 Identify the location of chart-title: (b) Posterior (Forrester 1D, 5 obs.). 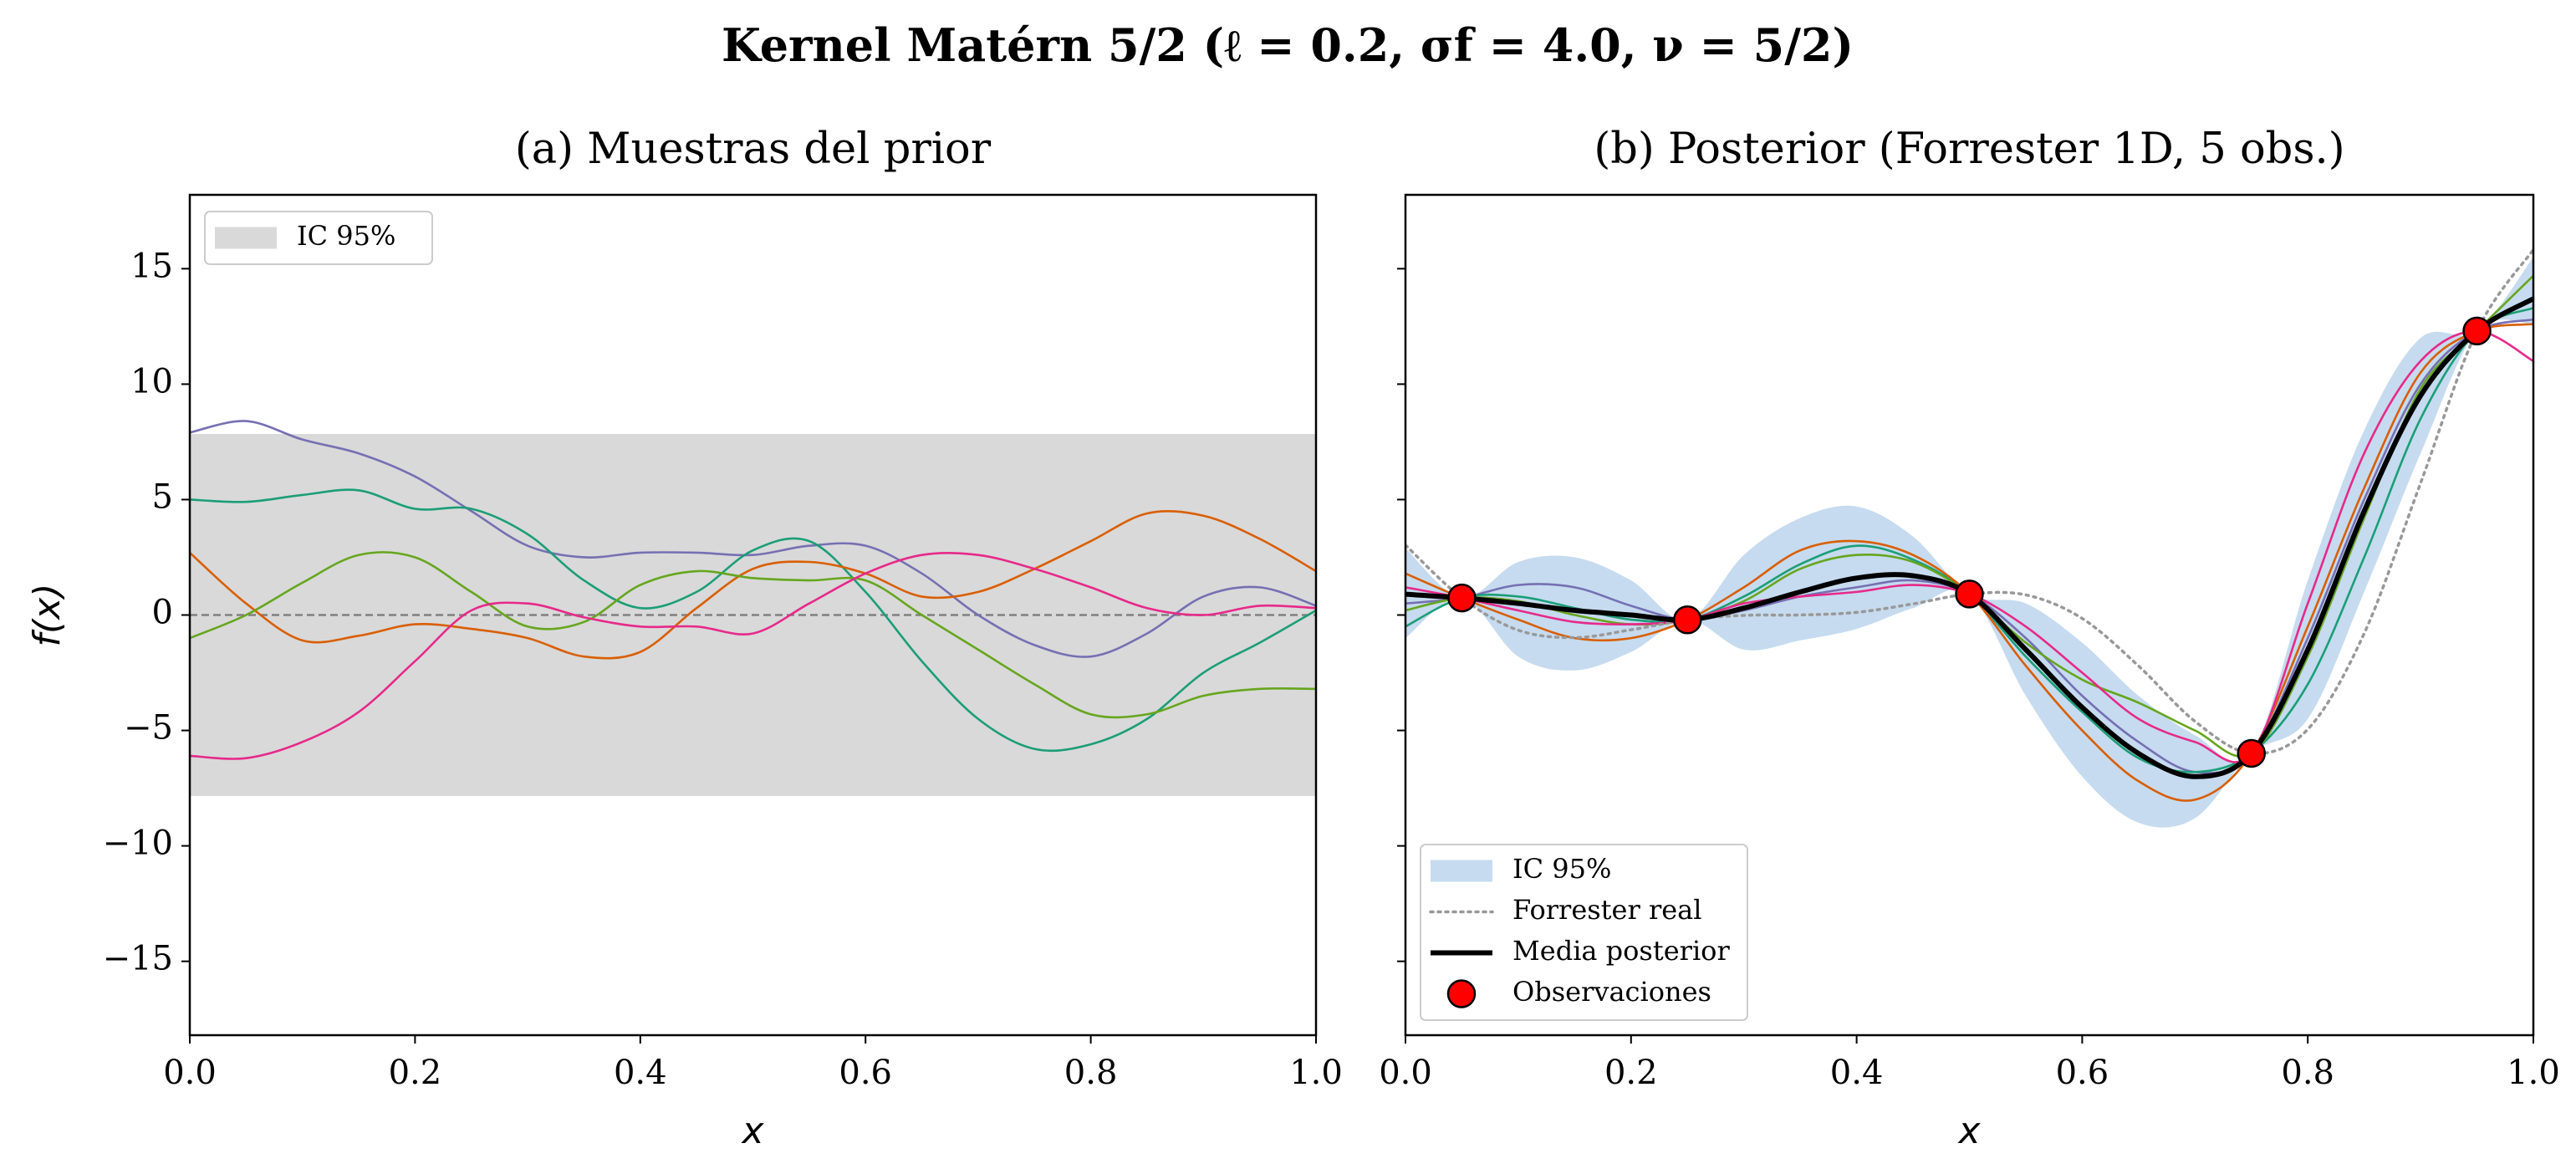
(1969, 149).